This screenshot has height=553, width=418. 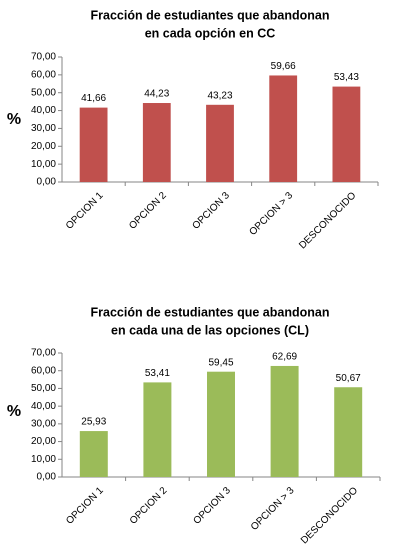 What do you see at coordinates (284, 357) in the screenshot?
I see `value-label: 62,69` at bounding box center [284, 357].